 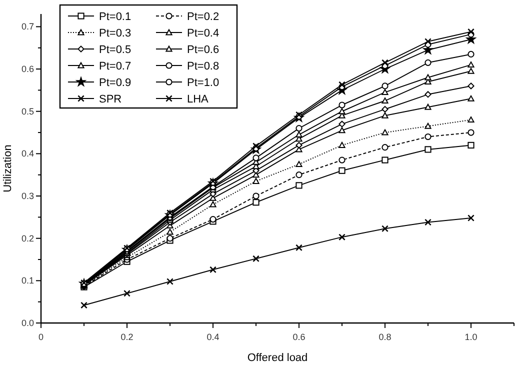 I want to click on legend-label: Pt=0.5, so click(x=115, y=50).